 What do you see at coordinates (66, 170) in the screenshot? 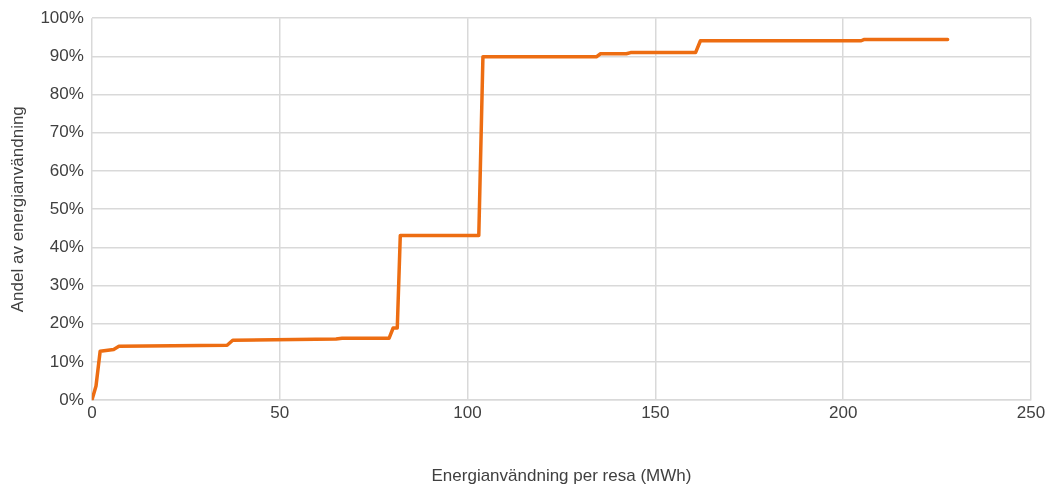
I see `y-tick-label: 60%` at bounding box center [66, 170].